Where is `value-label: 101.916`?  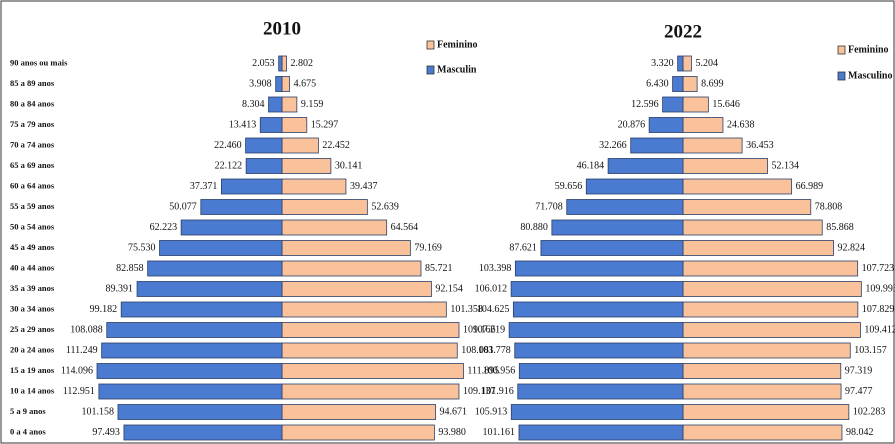 value-label: 101.916 is located at coordinates (497, 391).